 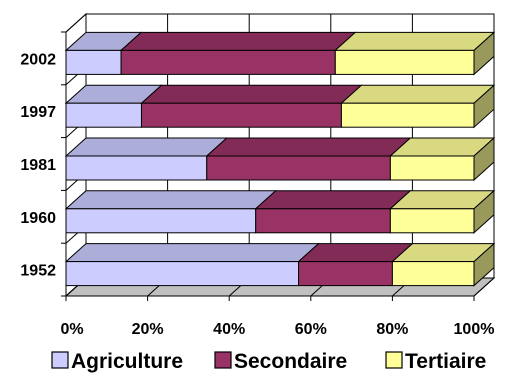 I want to click on x-tick-label: 40%, so click(x=229, y=329).